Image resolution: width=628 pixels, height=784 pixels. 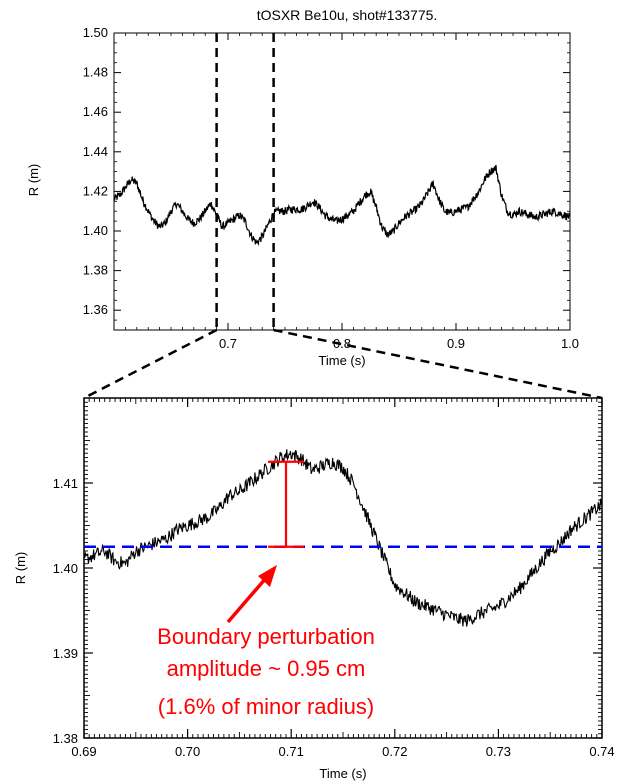 What do you see at coordinates (228, 343) in the screenshot?
I see `top-x-tick-label: 0.7` at bounding box center [228, 343].